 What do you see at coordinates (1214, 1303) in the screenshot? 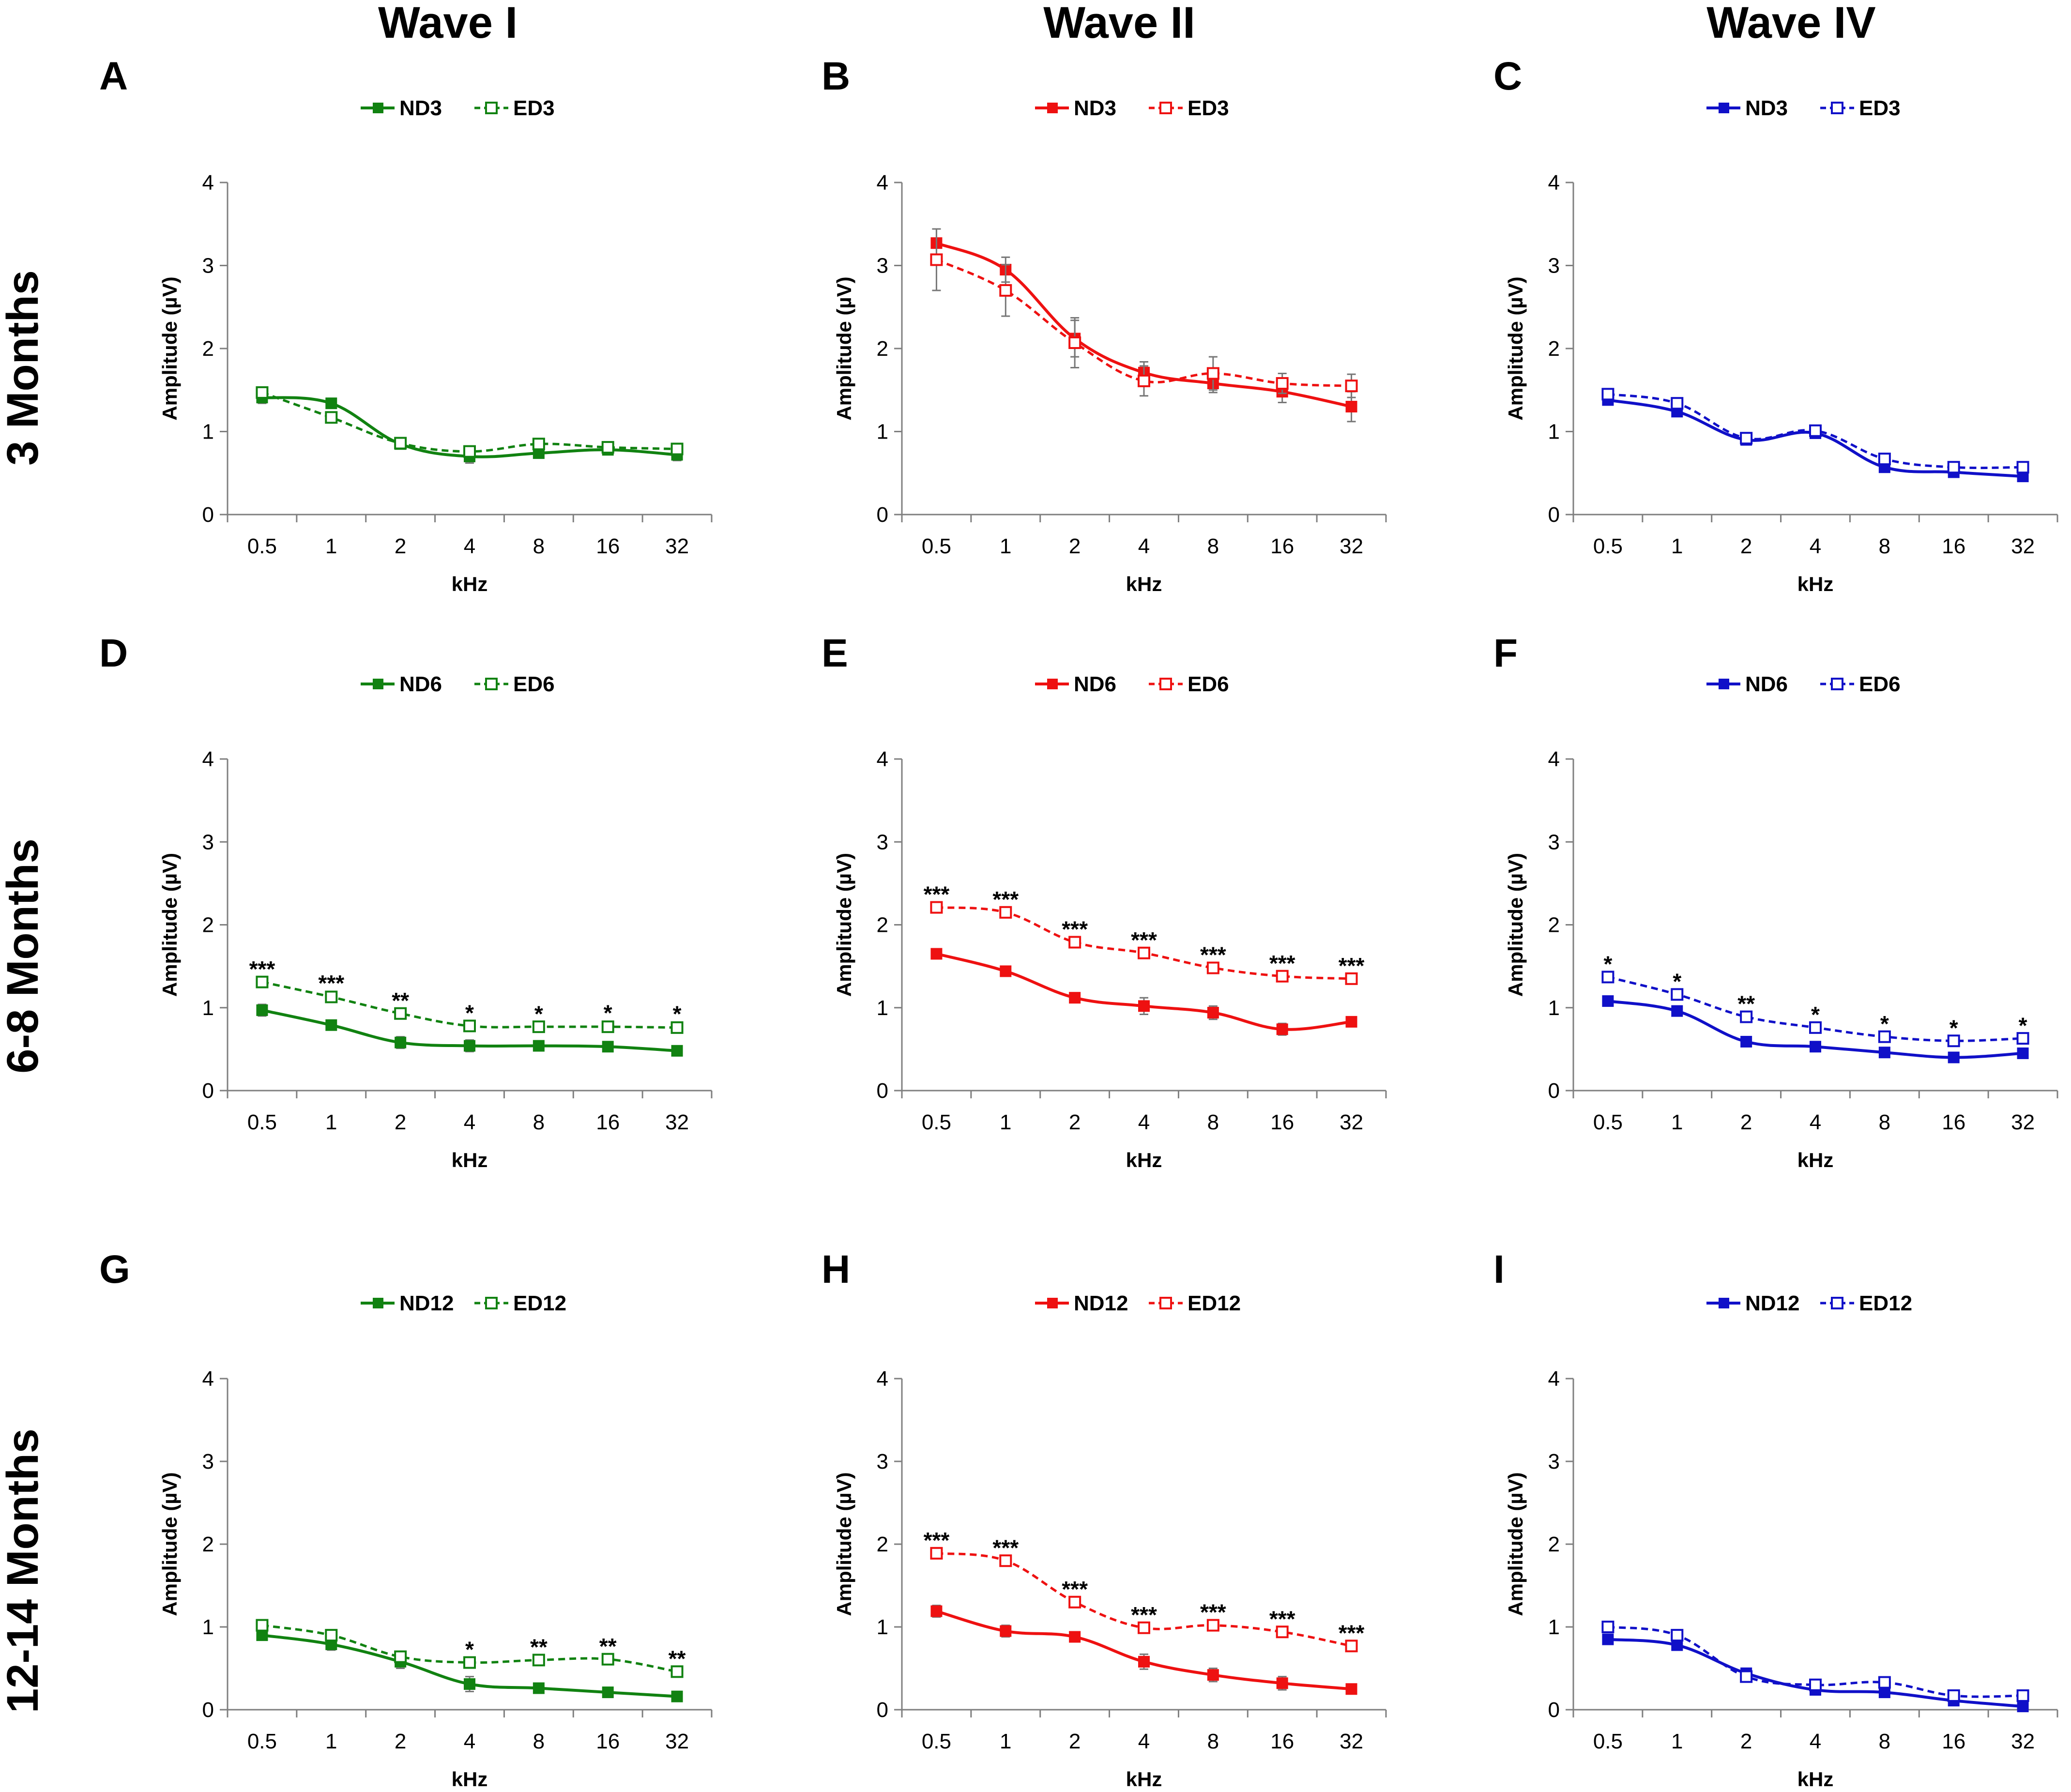
I see `legend-label-ed12: ED12` at bounding box center [1214, 1303].